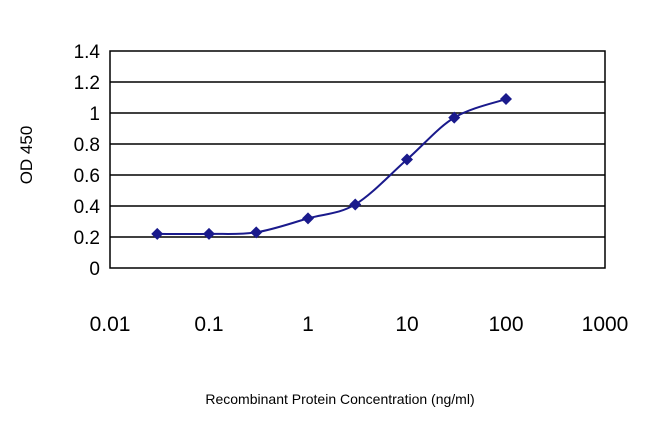  I want to click on y-tick-label-5: 1, so click(94, 114).